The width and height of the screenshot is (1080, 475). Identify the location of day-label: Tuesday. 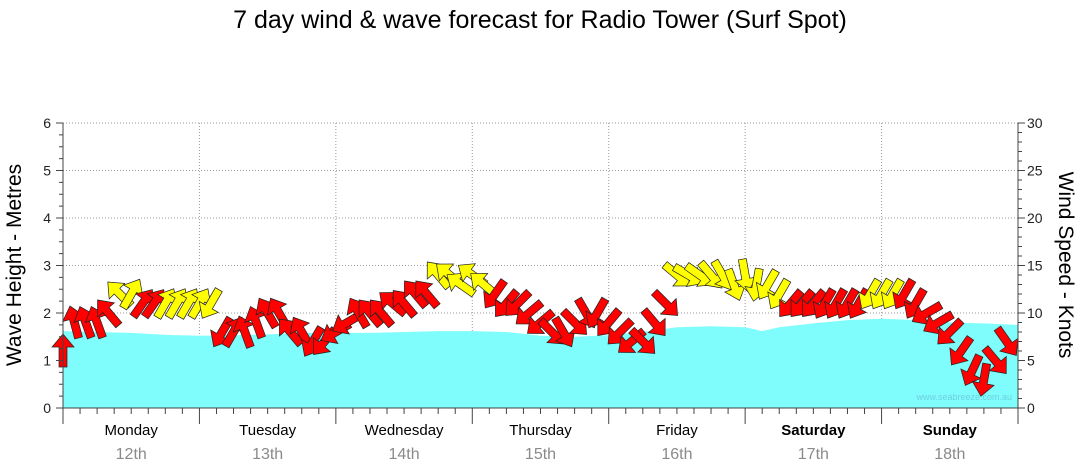
(267, 430).